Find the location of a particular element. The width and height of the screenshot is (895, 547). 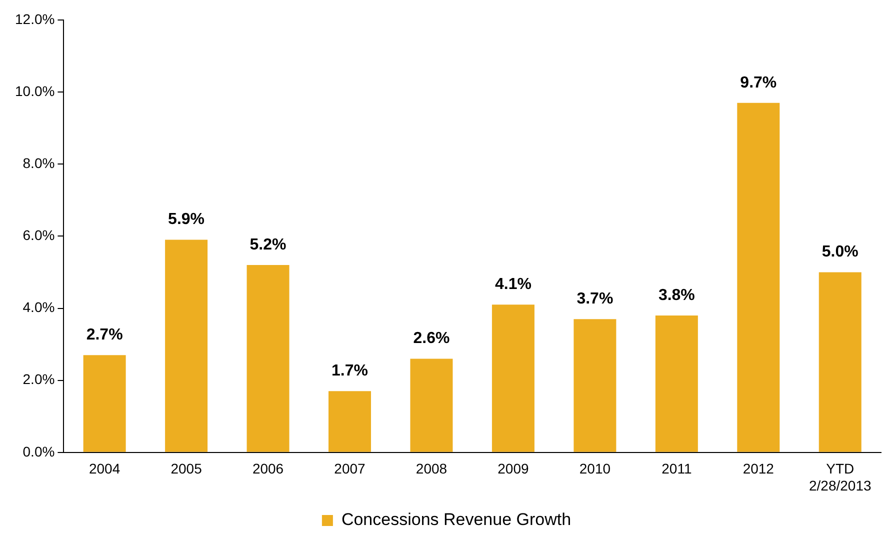

y-tick-label: 10.0% is located at coordinates (34, 90).